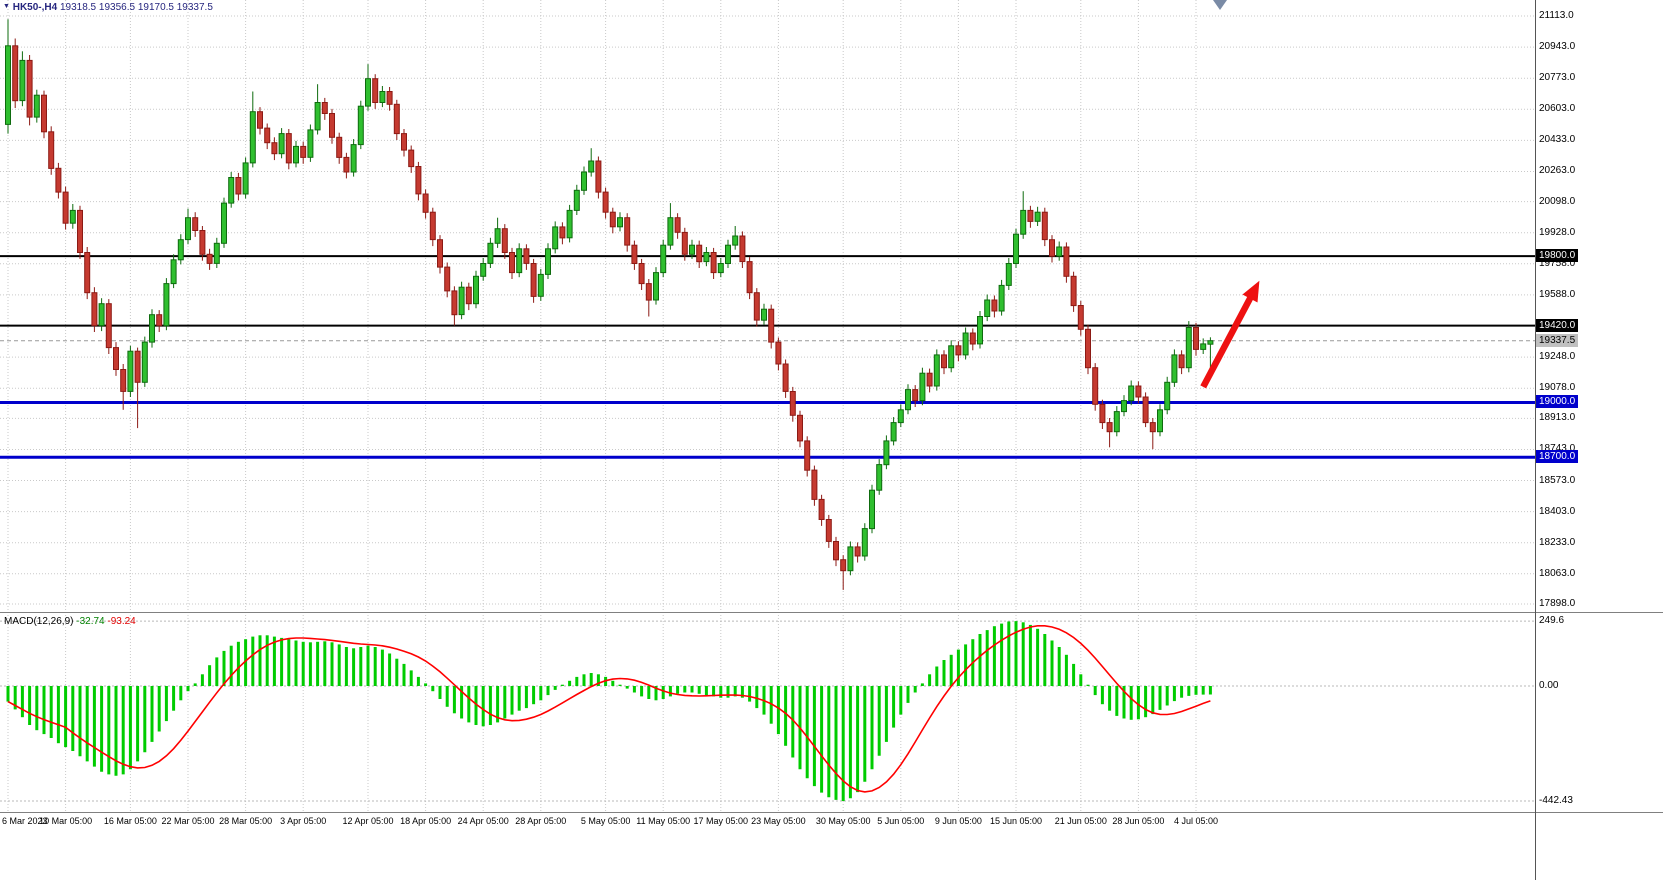 The image size is (1663, 880). What do you see at coordinates (1557, 256) in the screenshot?
I see `level-price-label: 19800.0` at bounding box center [1557, 256].